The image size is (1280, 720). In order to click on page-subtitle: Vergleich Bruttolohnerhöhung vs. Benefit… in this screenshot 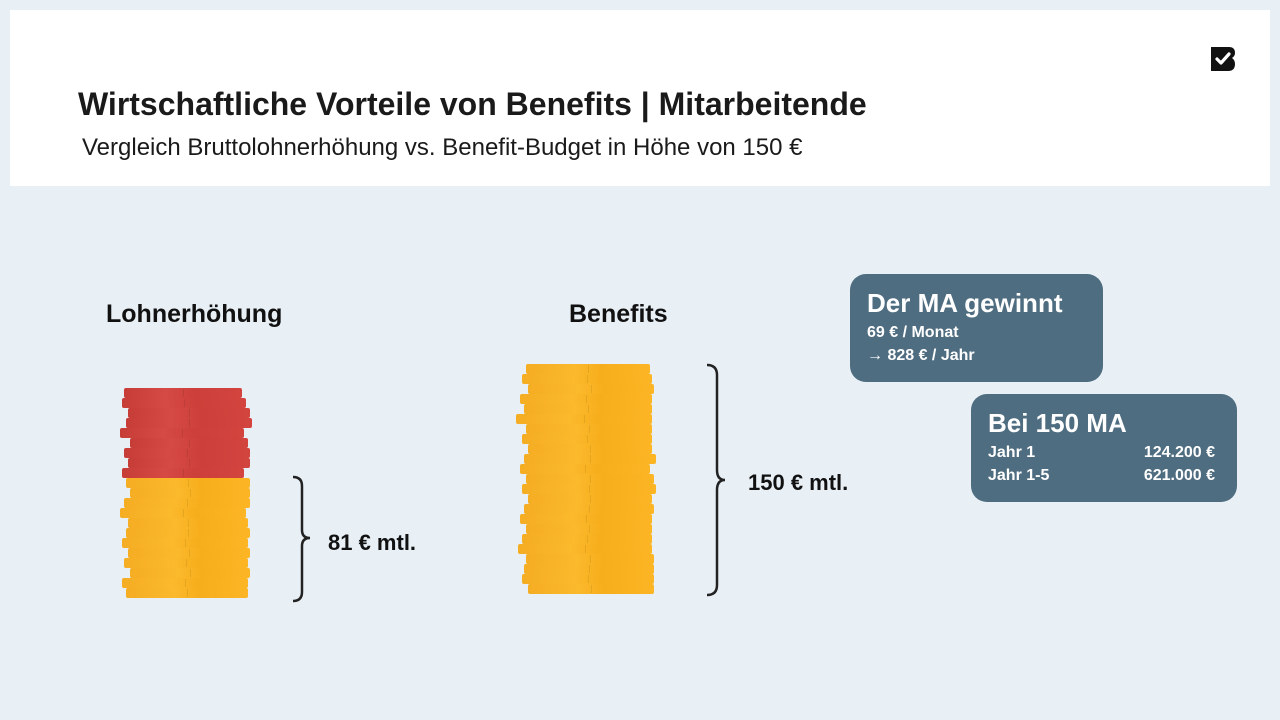, I will do `click(442, 147)`.